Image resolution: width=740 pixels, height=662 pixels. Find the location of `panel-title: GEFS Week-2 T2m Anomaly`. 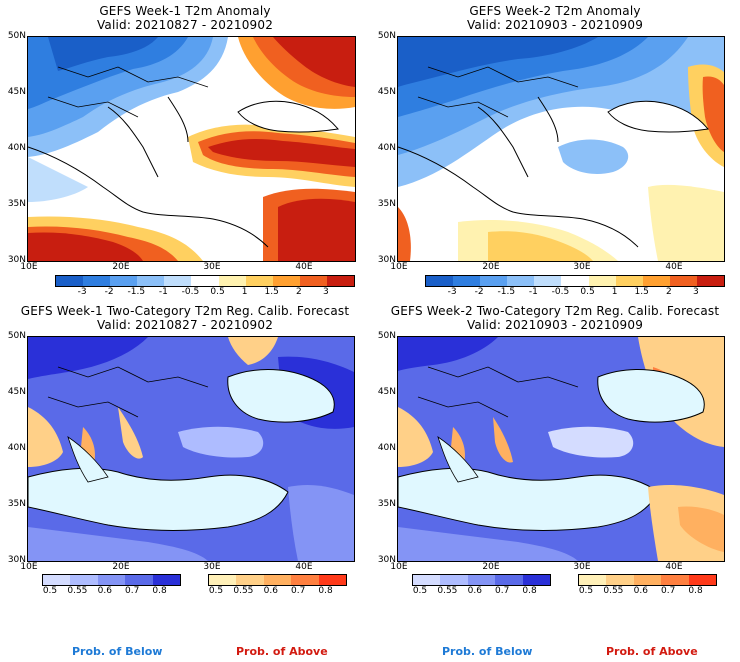

panel-title: GEFS Week-2 T2m Anomaly is located at coordinates (555, 11).